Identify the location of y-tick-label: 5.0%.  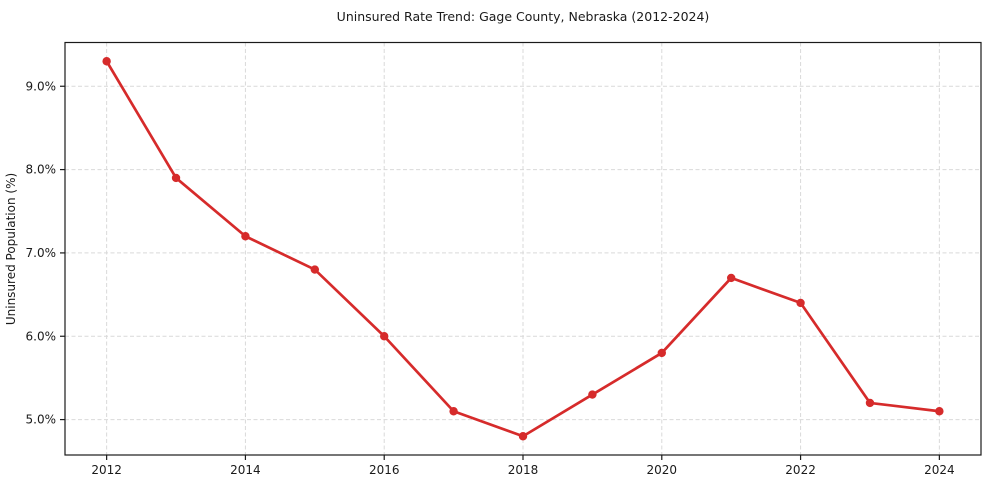
(41, 420).